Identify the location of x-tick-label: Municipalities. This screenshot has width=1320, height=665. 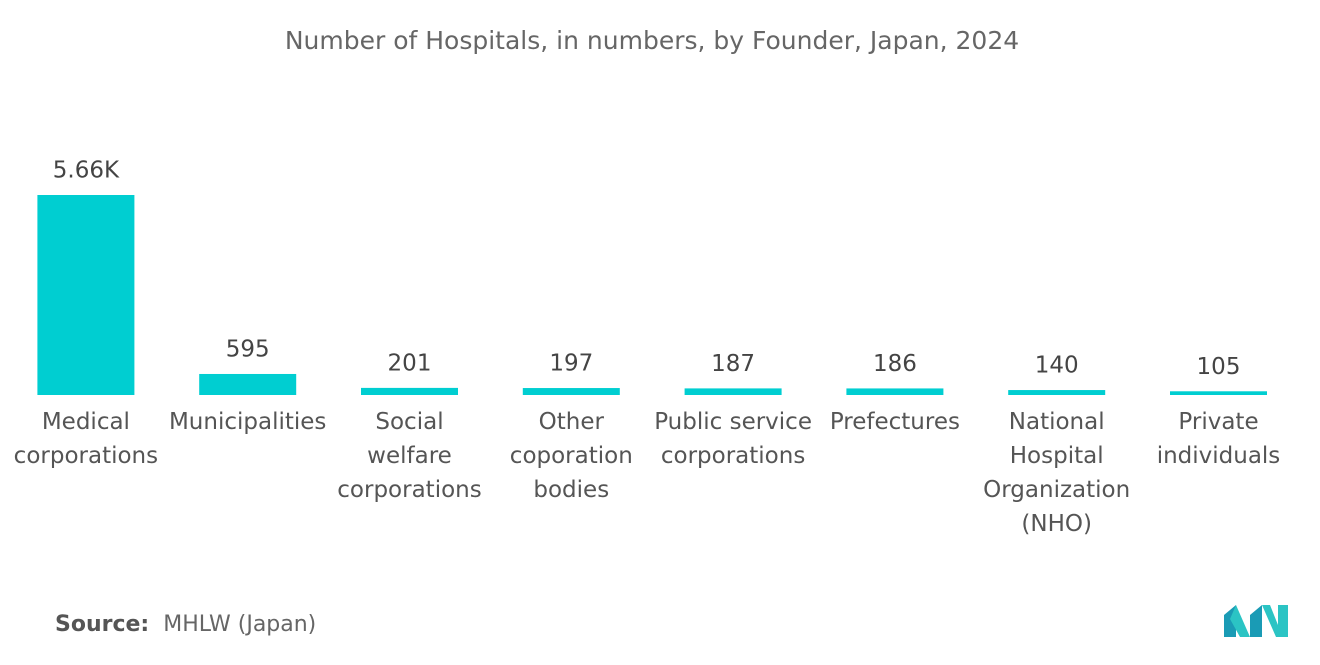
(247, 422).